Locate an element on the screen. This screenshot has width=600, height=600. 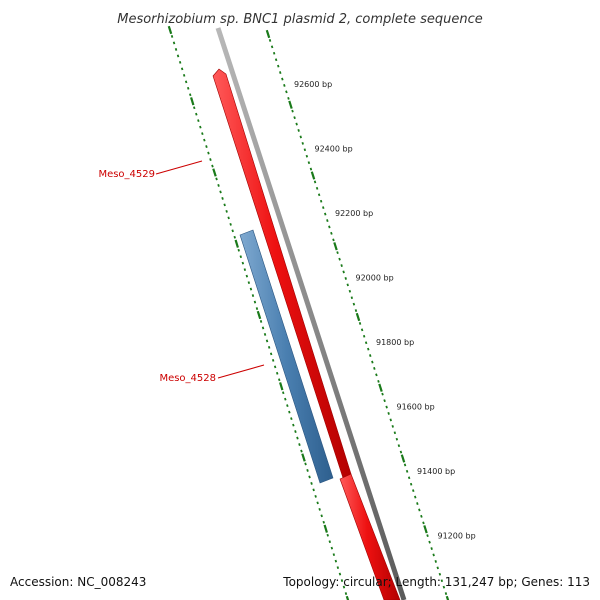
gene-label-group-4528: Meso_4528 is located at coordinates (212, 374).